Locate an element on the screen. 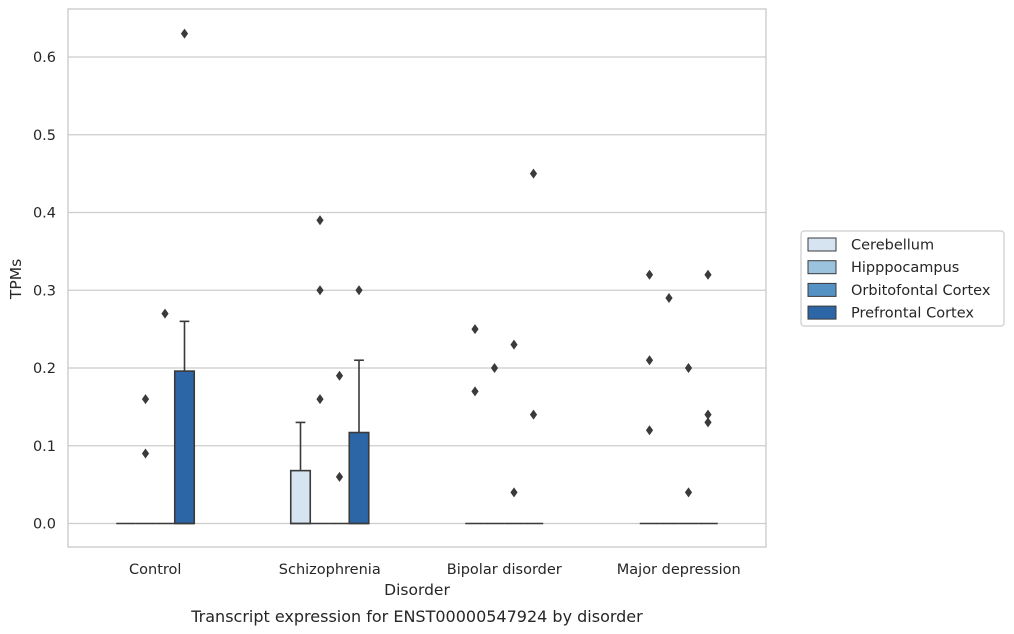 This screenshot has width=1014, height=634. y-axis-title: TPMs is located at coordinates (16, 279).